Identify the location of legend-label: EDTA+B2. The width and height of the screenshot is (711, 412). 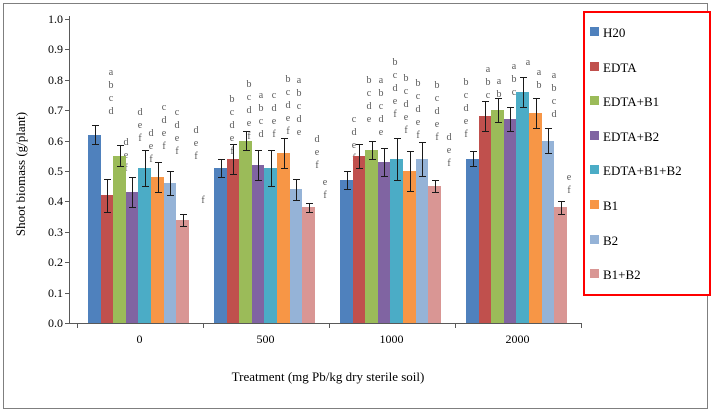
(631, 136).